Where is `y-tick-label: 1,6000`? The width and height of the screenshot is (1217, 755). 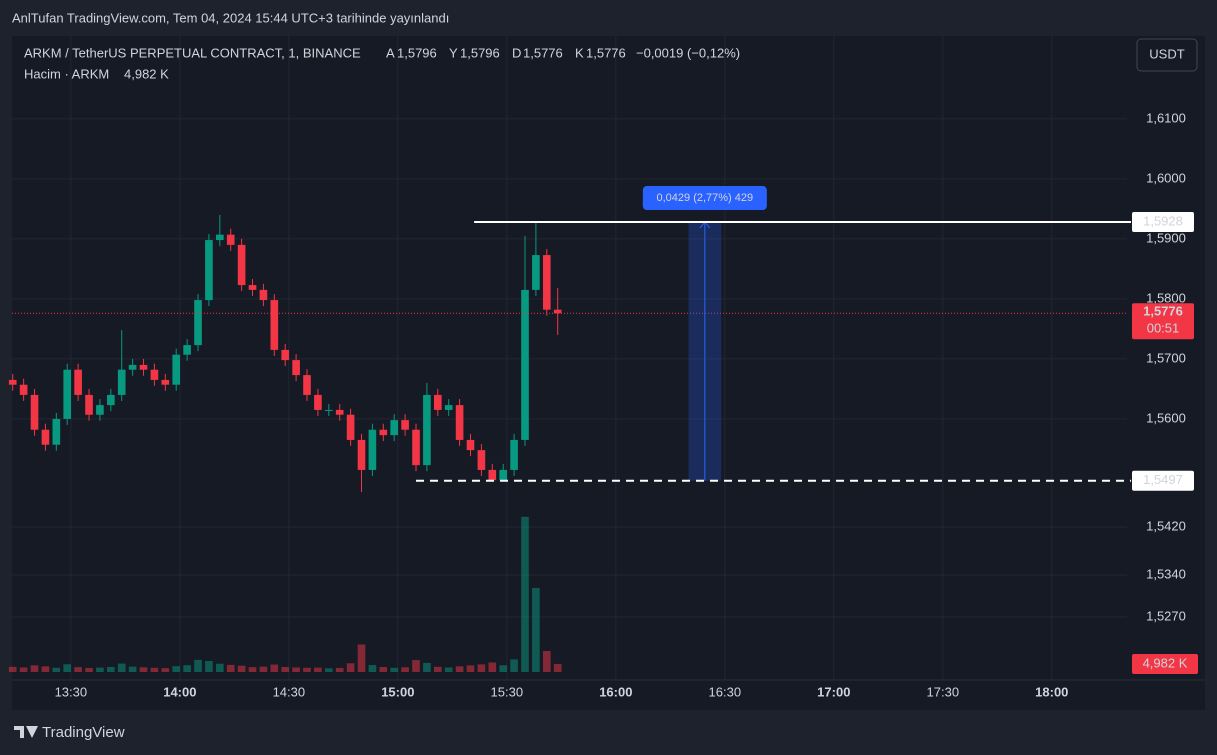
y-tick-label: 1,6000 is located at coordinates (1166, 177).